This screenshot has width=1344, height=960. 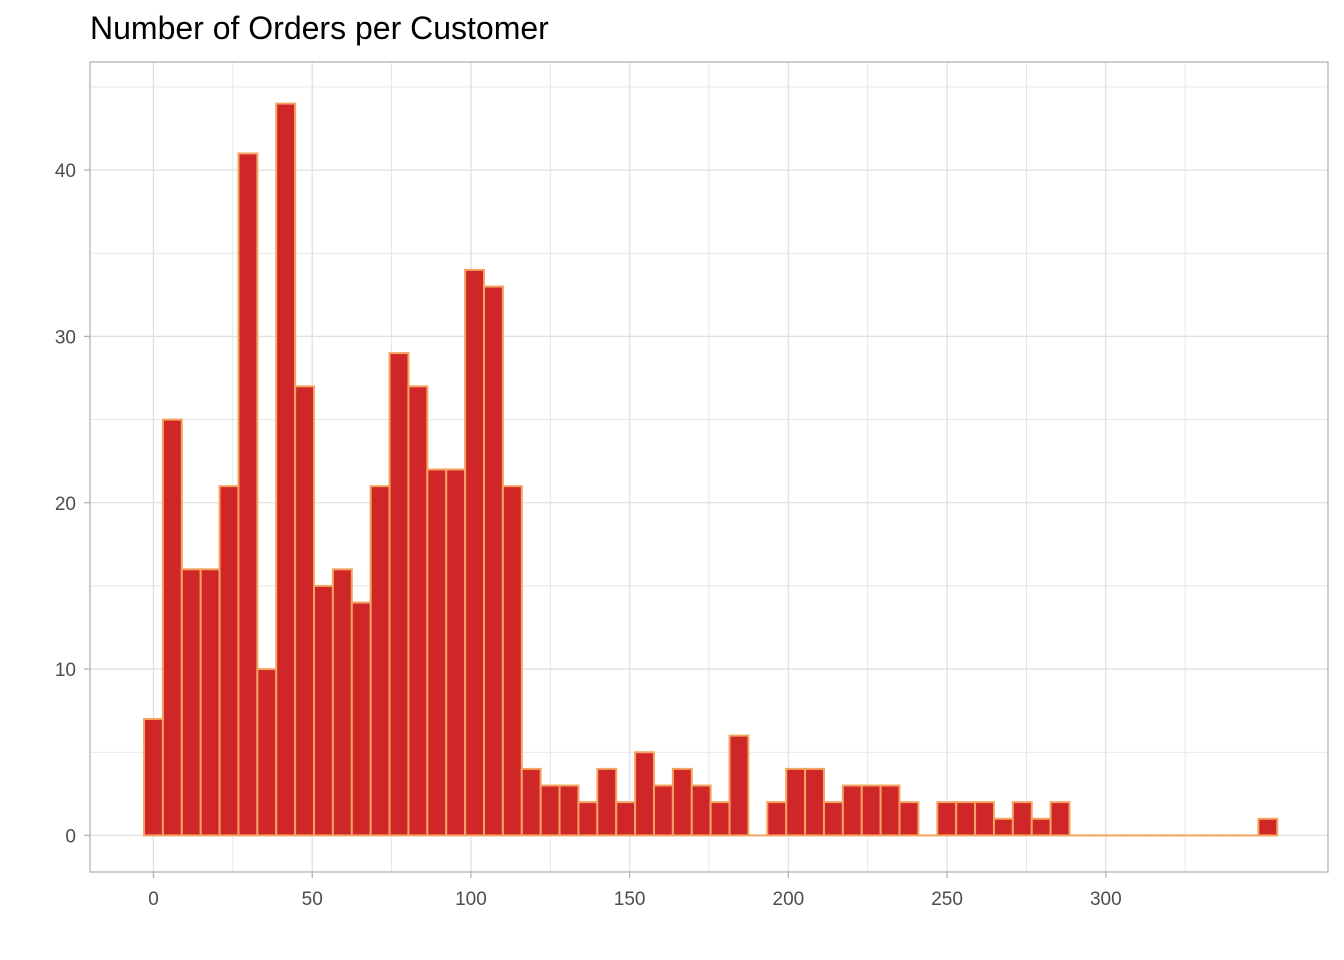 What do you see at coordinates (947, 899) in the screenshot?
I see `x-tick-label: 250` at bounding box center [947, 899].